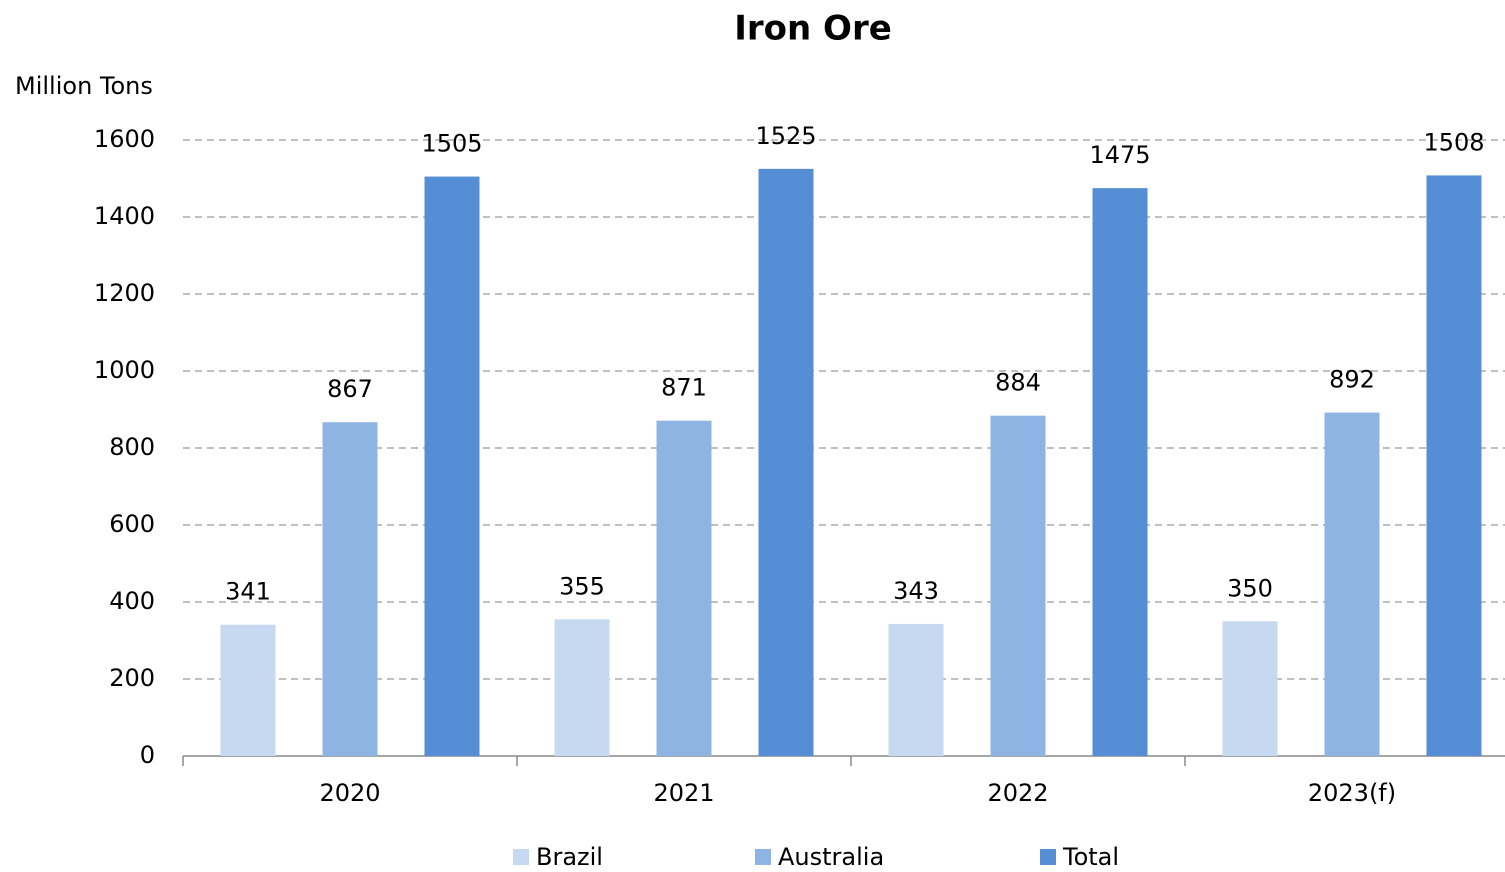 This screenshot has width=1505, height=872. What do you see at coordinates (124, 216) in the screenshot?
I see `y-tick-label: 1400` at bounding box center [124, 216].